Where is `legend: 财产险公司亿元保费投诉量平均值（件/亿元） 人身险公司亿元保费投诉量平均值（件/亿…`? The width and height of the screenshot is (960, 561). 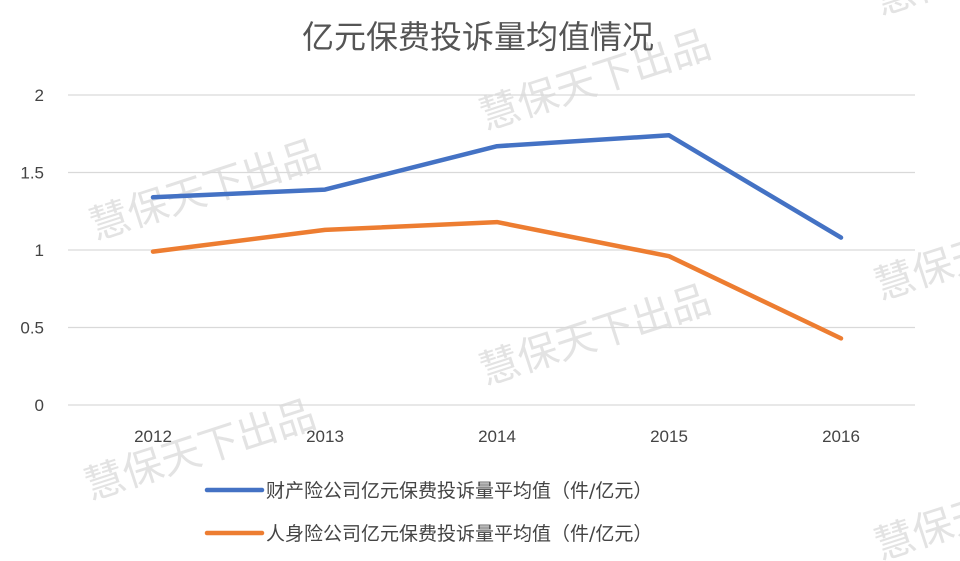 legend: 财产险公司亿元保费投诉量平均值（件/亿元） 人身险公司亿元保费投诉量平均值（件/亿… is located at coordinates (428, 512).